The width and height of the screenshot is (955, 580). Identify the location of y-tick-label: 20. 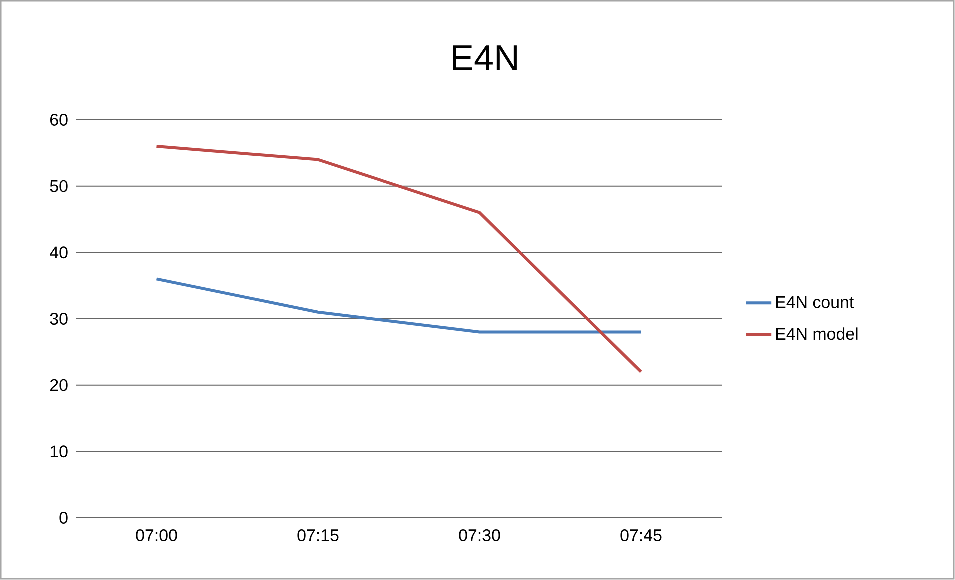
(59, 385).